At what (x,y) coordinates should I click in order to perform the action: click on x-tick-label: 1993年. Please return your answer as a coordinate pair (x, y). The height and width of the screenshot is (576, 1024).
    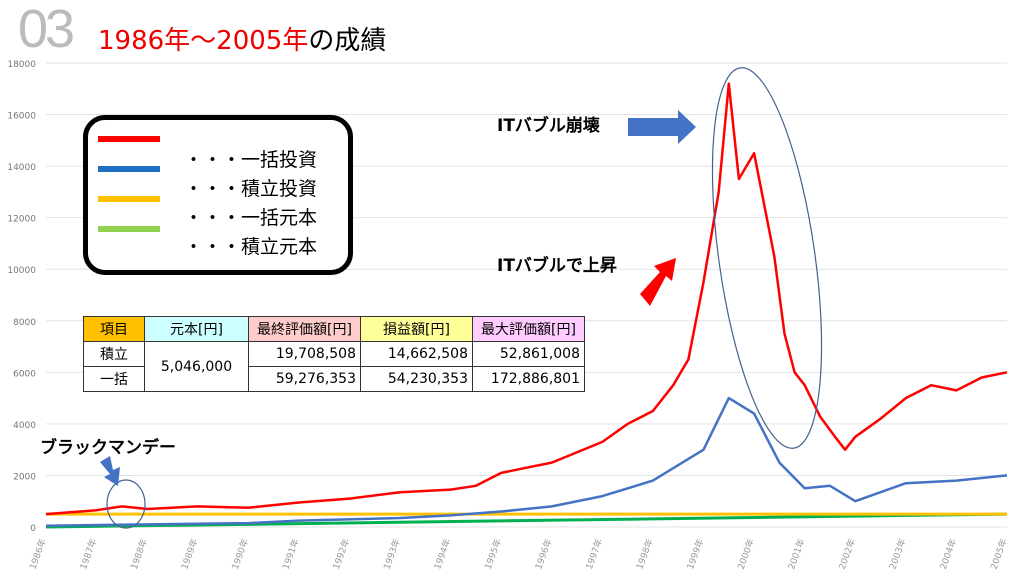
    Looking at the image, I should click on (392, 554).